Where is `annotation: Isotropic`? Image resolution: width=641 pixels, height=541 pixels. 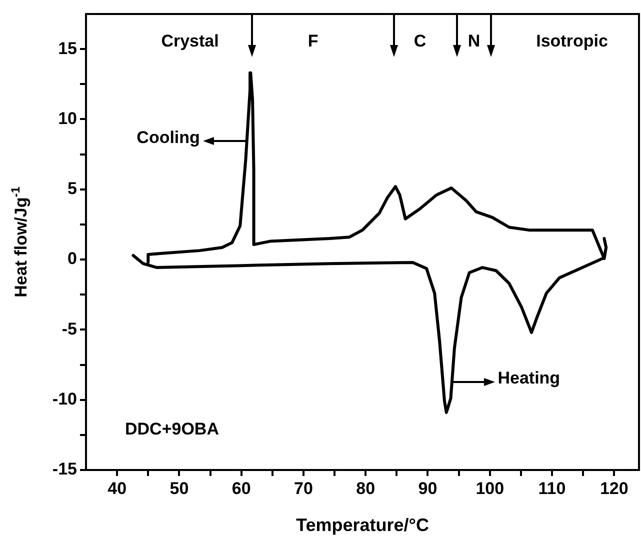 annotation: Isotropic is located at coordinates (572, 41).